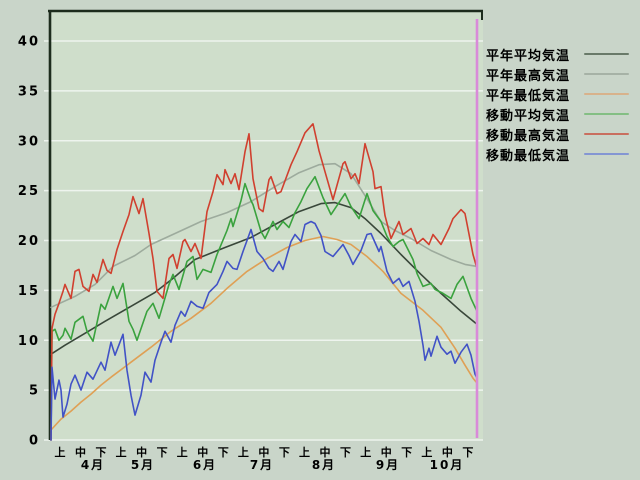 This screenshot has height=480, width=640. What do you see at coordinates (324, 465) in the screenshot?
I see `x-axis-month-label: 8月` at bounding box center [324, 465].